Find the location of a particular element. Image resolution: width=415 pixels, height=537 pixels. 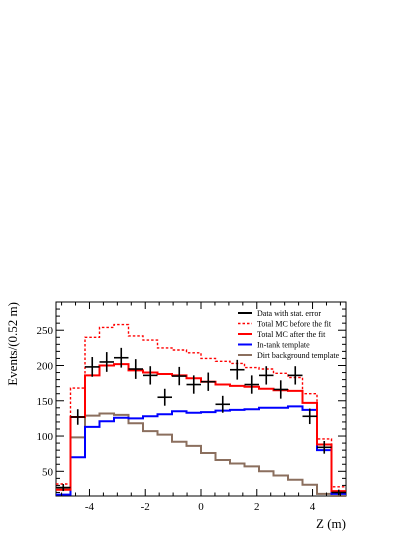

y-tick-label: 150 is located at coordinates (45, 402).